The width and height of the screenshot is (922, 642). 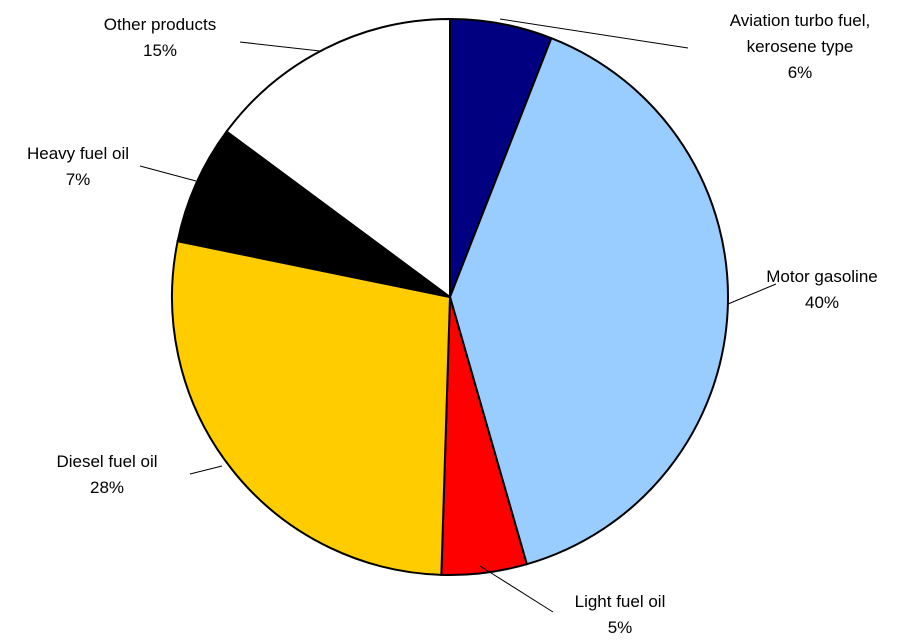 I want to click on slice-percent-label: 40%, so click(x=822, y=302).